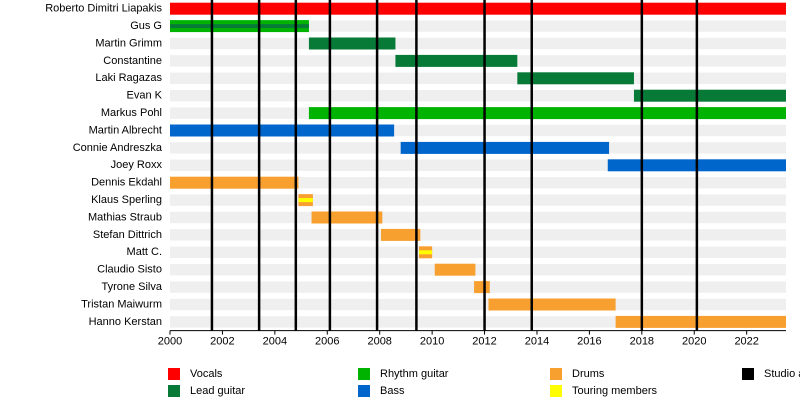 The height and width of the screenshot is (404, 800). I want to click on member-label: Evan K, so click(145, 96).